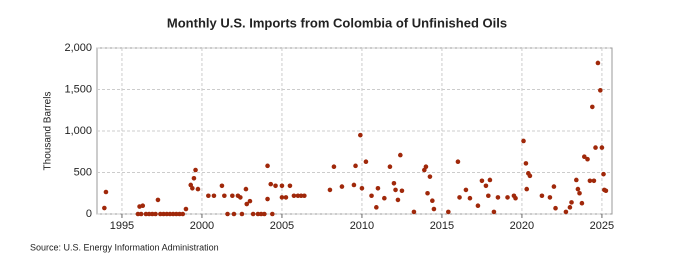 Image resolution: width=675 pixels, height=280 pixels. I want to click on y-tick-label: 500, so click(83, 172).